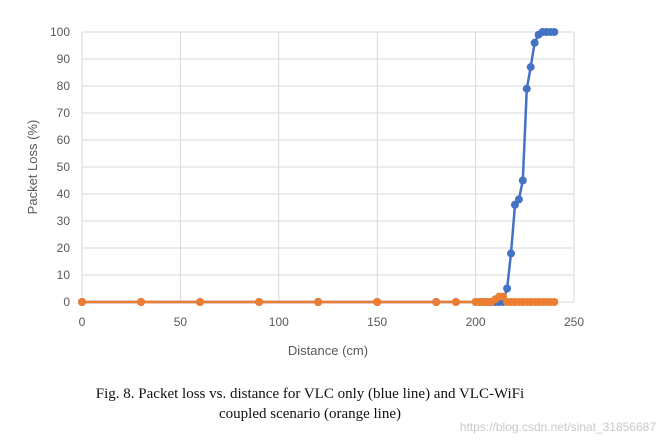 The width and height of the screenshot is (666, 448). Describe the element at coordinates (64, 194) in the screenshot. I see `y-tick-label: 40` at that location.